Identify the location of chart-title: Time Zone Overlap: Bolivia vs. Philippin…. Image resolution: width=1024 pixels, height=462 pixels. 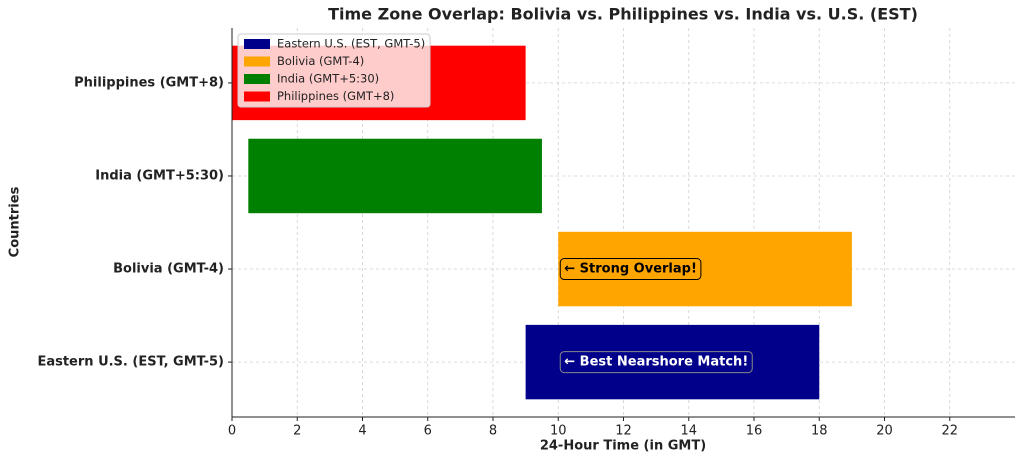
(623, 14).